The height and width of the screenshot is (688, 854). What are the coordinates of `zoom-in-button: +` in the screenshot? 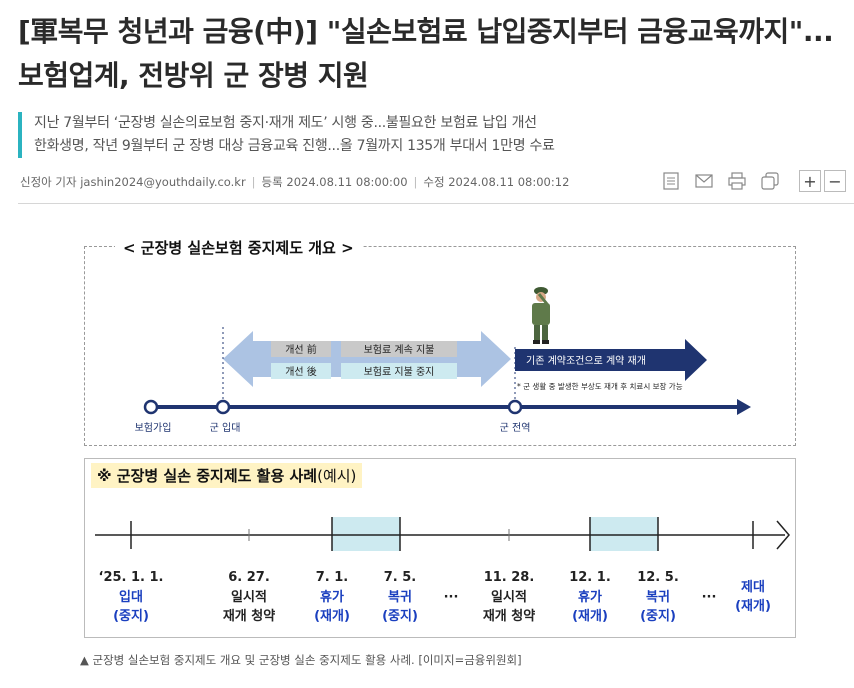 It's located at (810, 181).